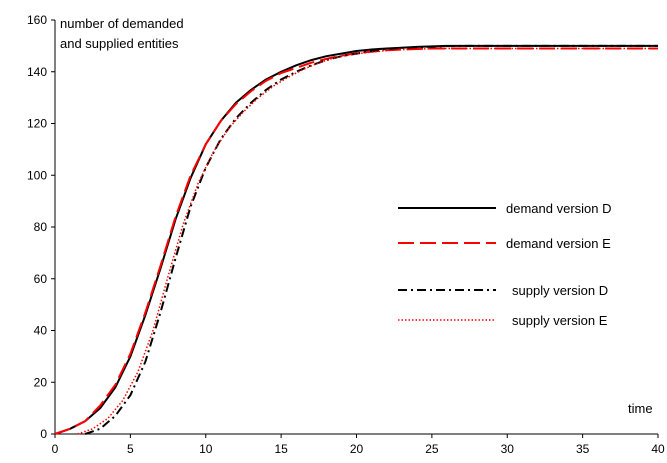  I want to click on y-tick-label: 120, so click(37, 124).